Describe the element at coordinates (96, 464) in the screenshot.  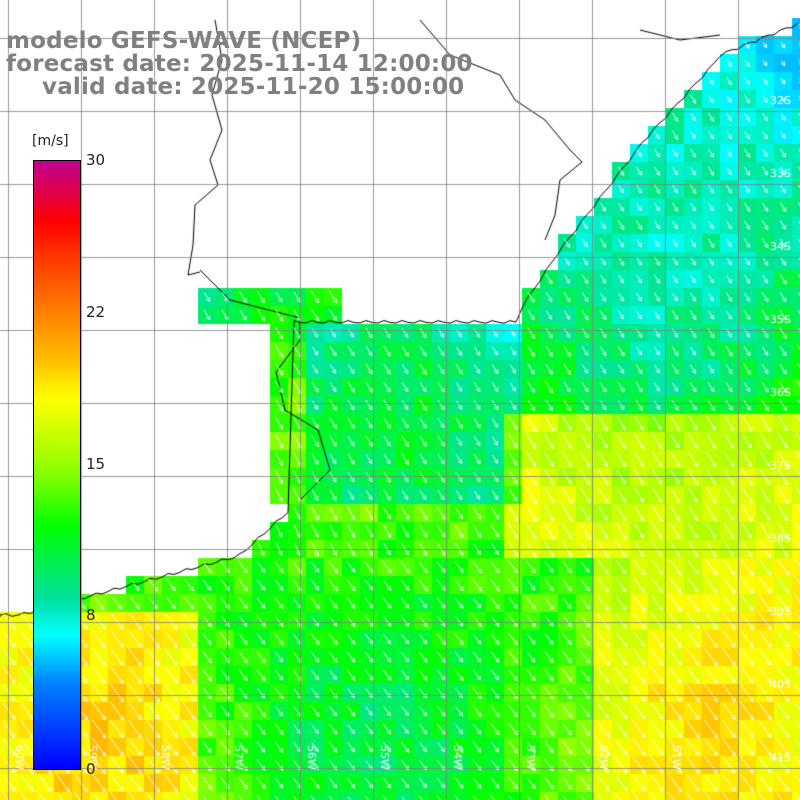
I see `colorbar-tick-15: 15` at that location.